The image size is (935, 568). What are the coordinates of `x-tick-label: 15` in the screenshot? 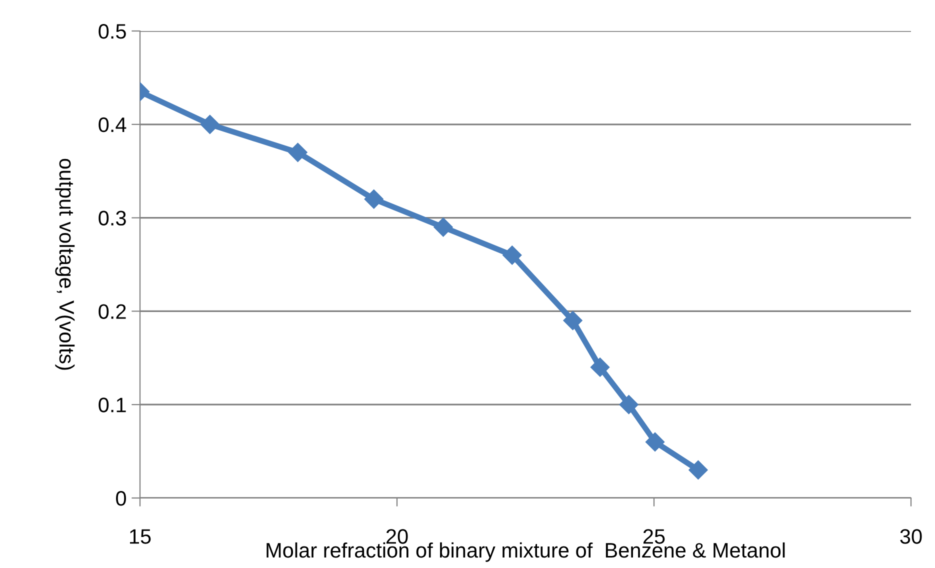 It's located at (140, 536).